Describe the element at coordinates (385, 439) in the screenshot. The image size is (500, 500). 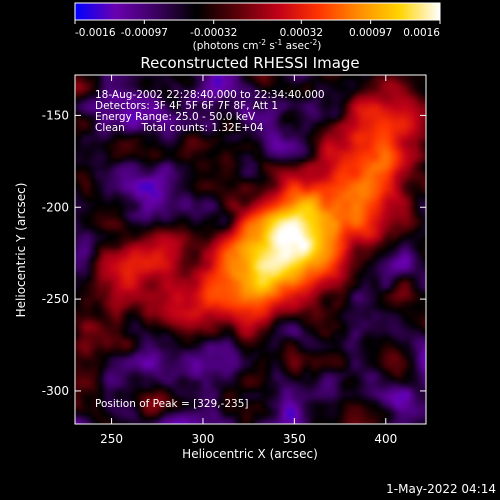
I see `x-axis-tick-label: 400` at that location.